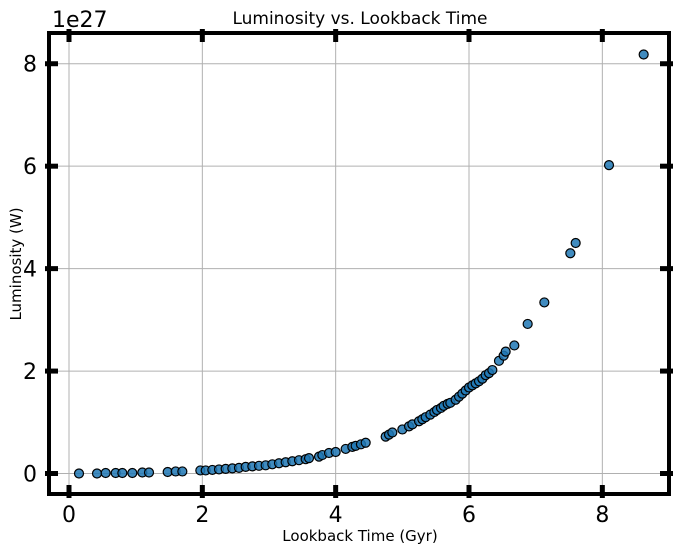 Image resolution: width=680 pixels, height=553 pixels. I want to click on x-tick-label: 4, so click(336, 515).